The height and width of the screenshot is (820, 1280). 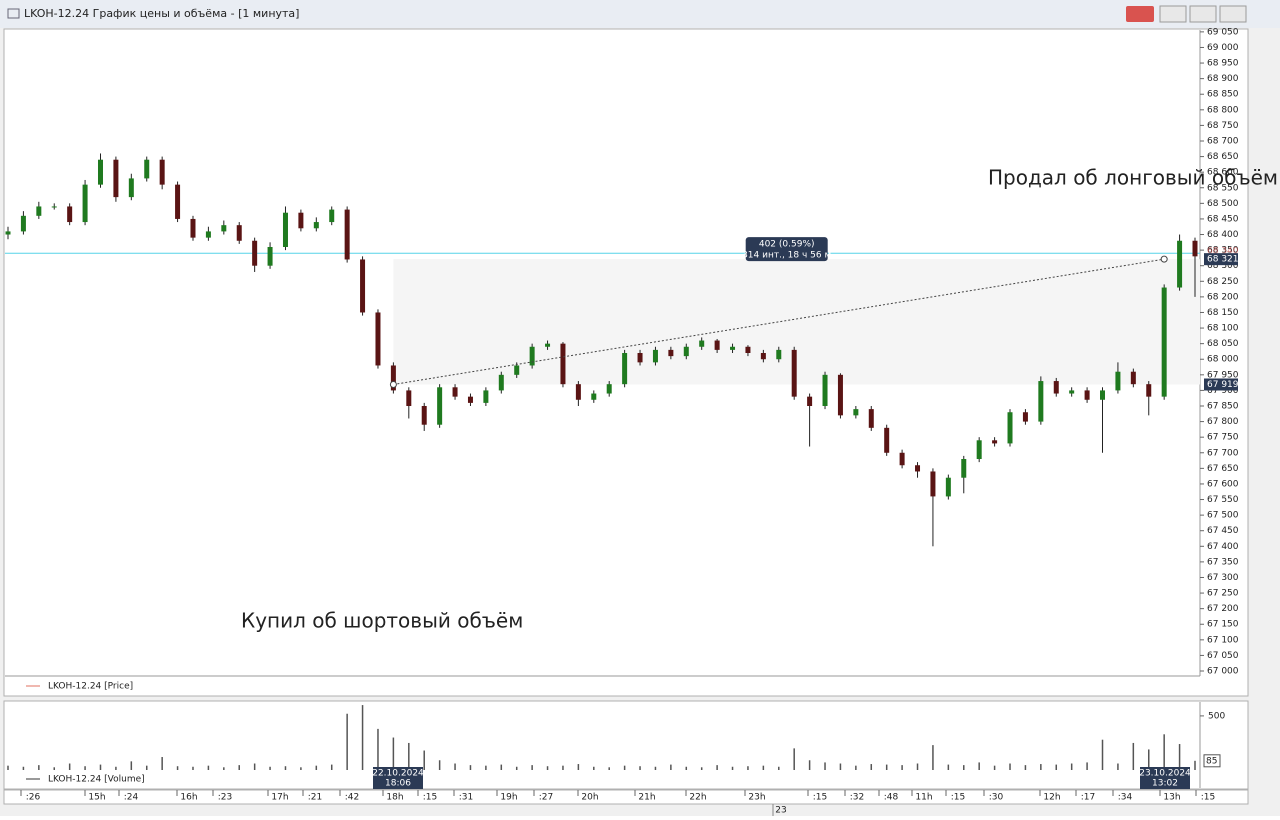 I want to click on time-label: 23h, so click(x=756, y=798).